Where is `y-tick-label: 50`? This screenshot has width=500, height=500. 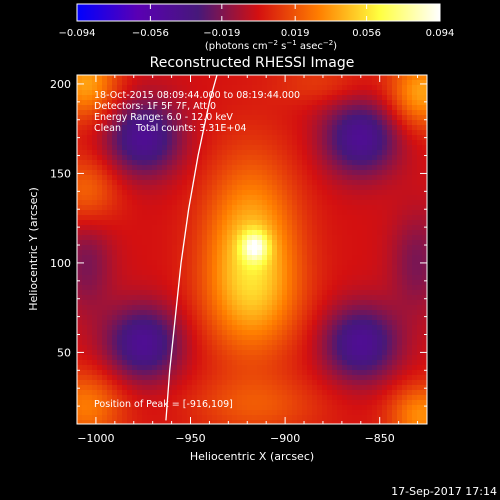
y-tick-label: 50 is located at coordinates (64, 352).